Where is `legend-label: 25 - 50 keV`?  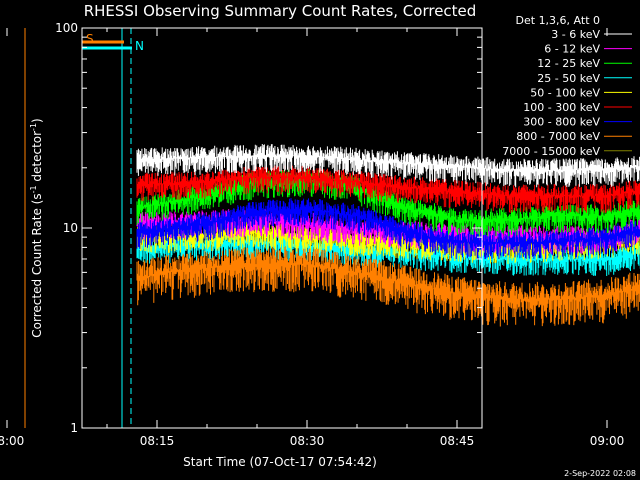
legend-label: 25 - 50 keV is located at coordinates (568, 78).